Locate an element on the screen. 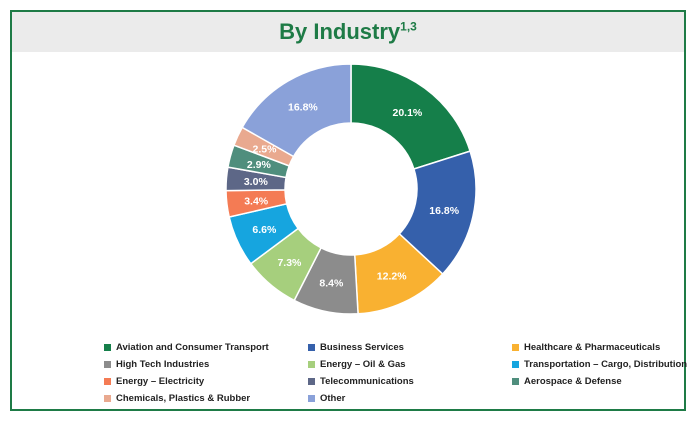  slice-label-7: 3.0% is located at coordinates (256, 182).